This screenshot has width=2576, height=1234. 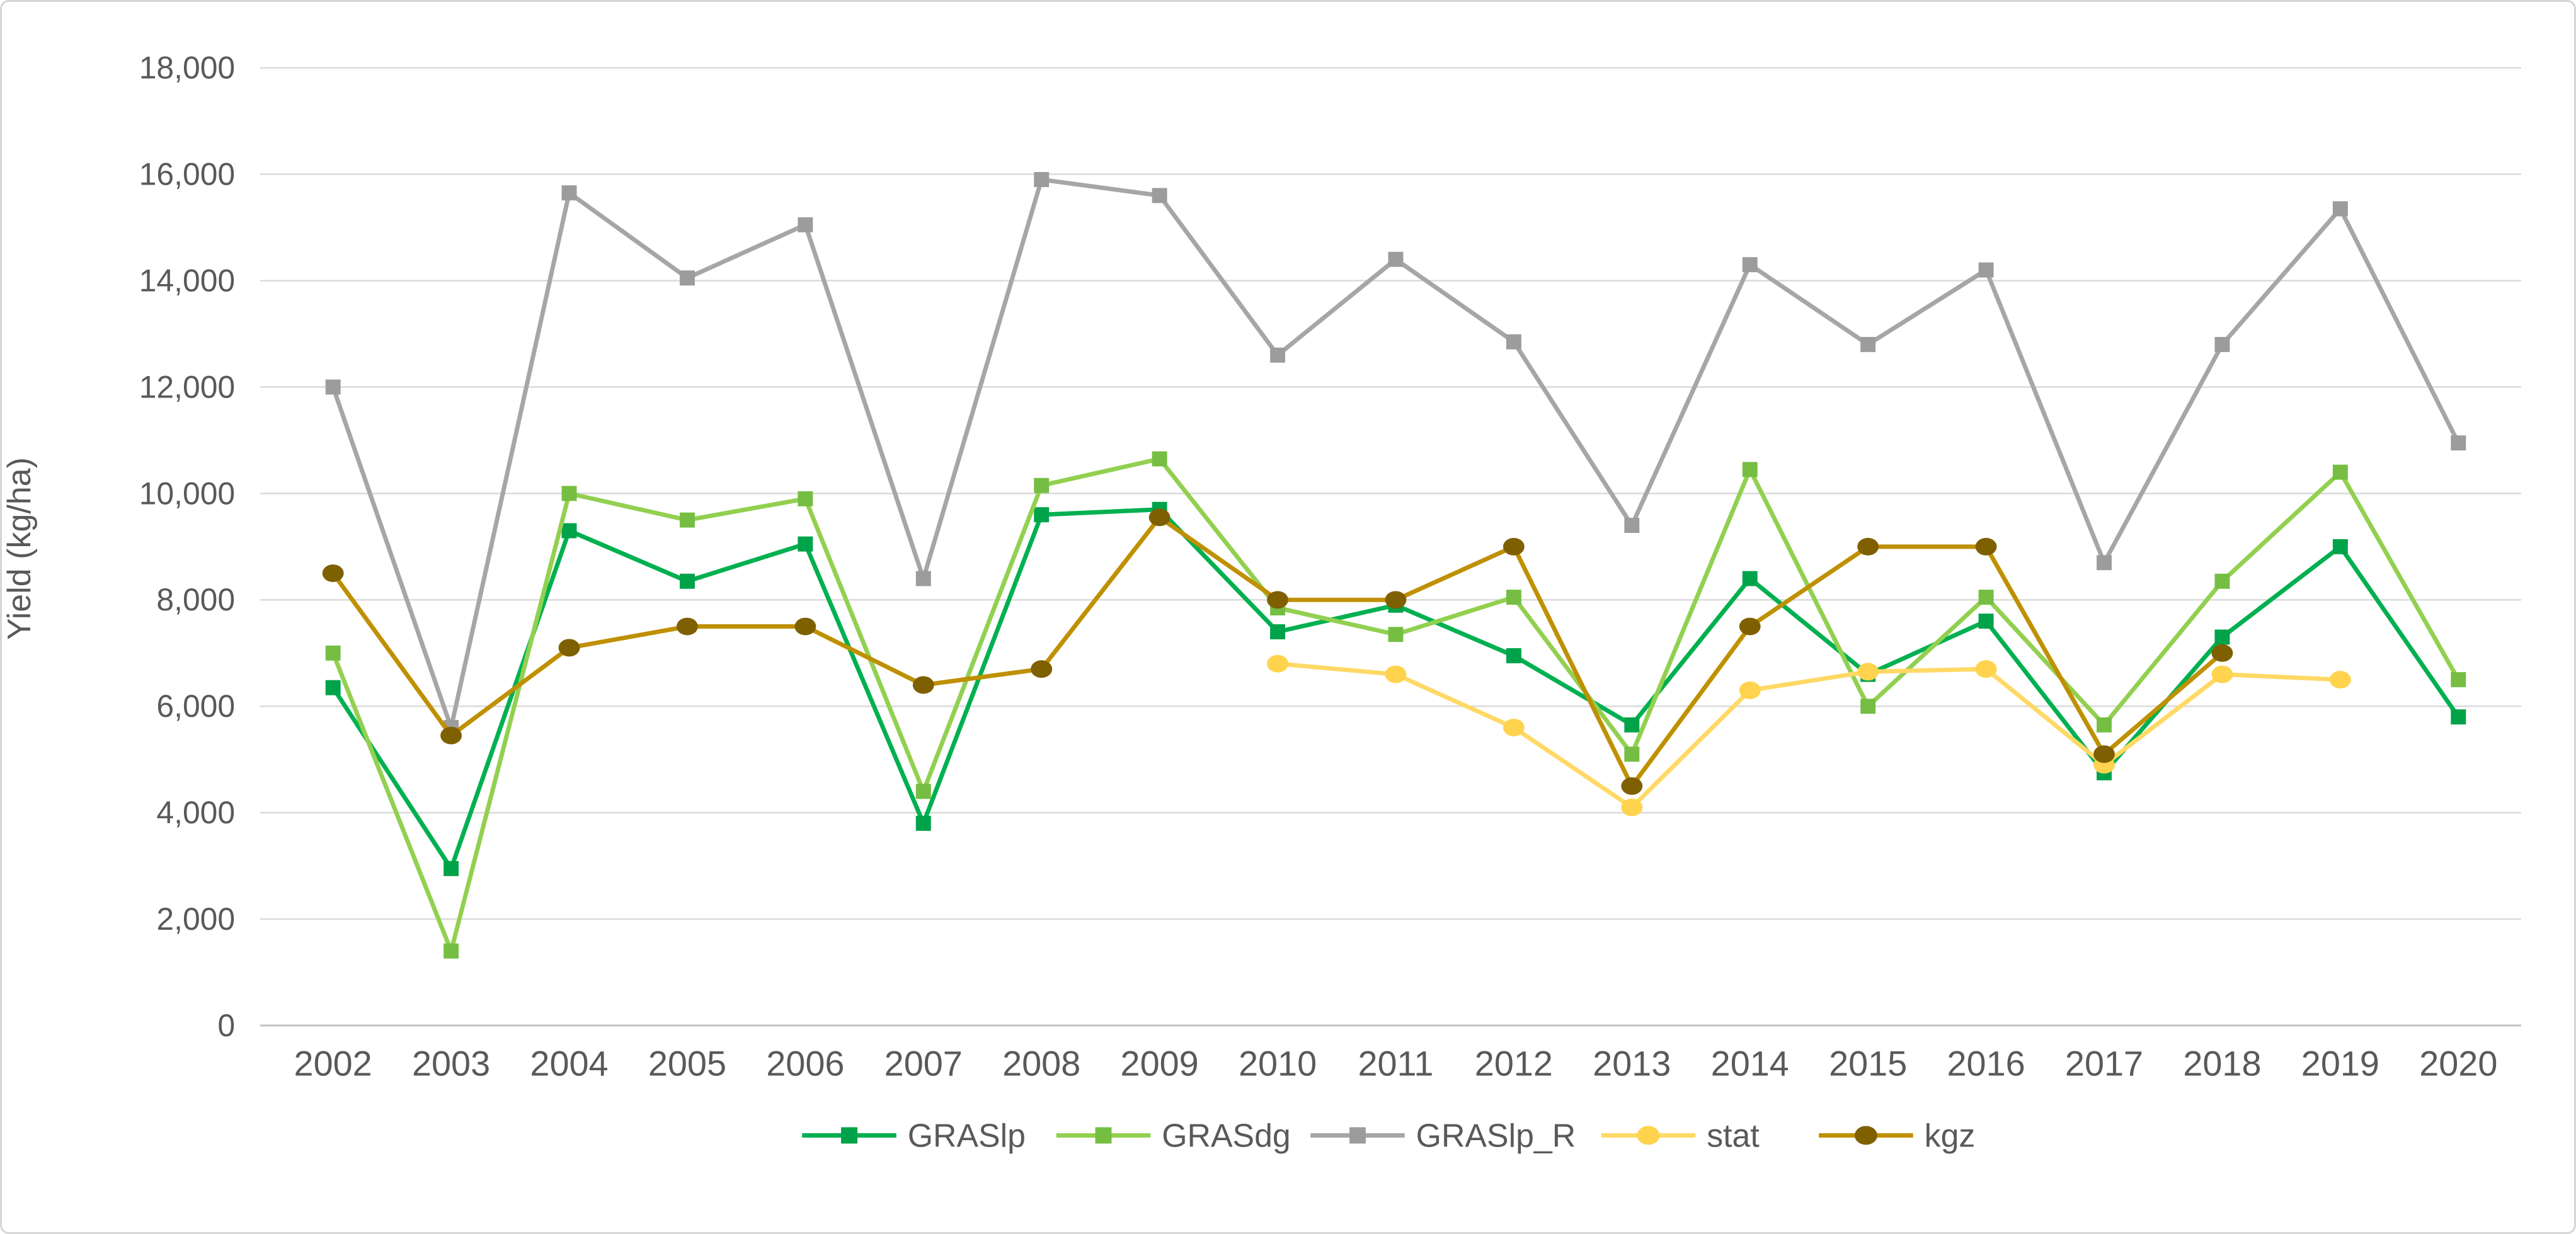 I want to click on x-axis-tick-label: 2014, so click(x=1750, y=1063).